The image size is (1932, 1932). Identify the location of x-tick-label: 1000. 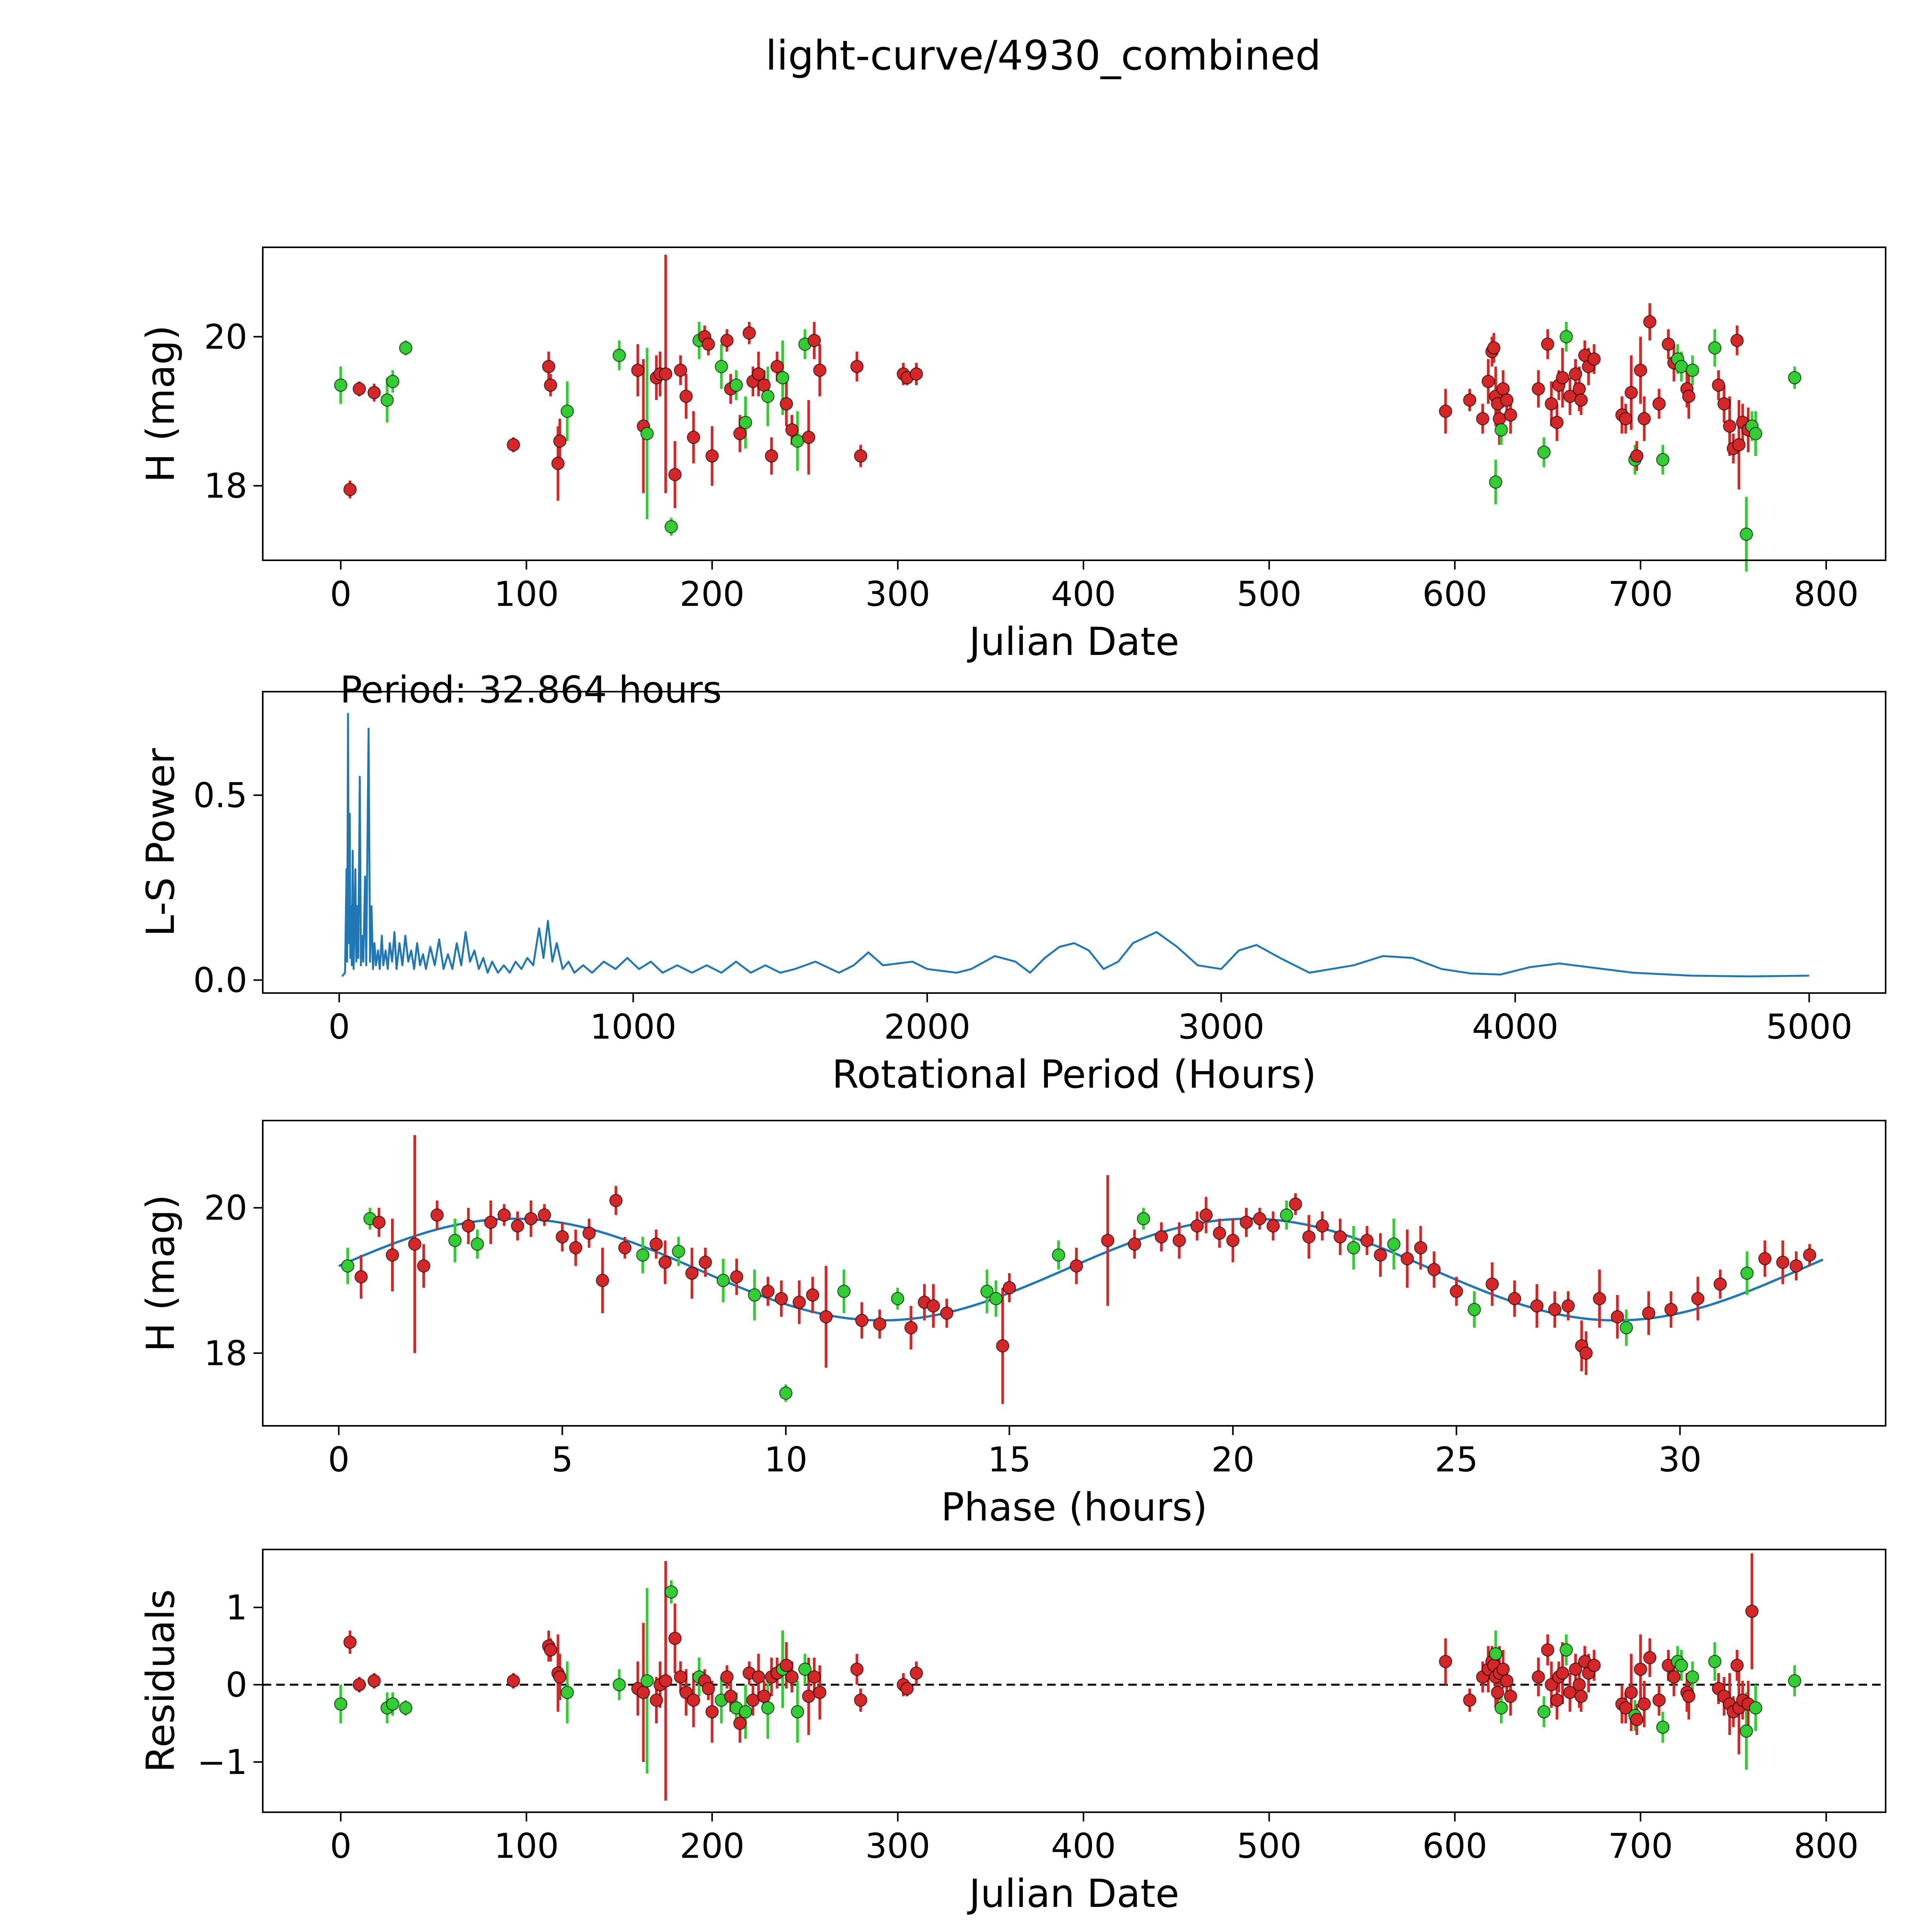
(634, 1027).